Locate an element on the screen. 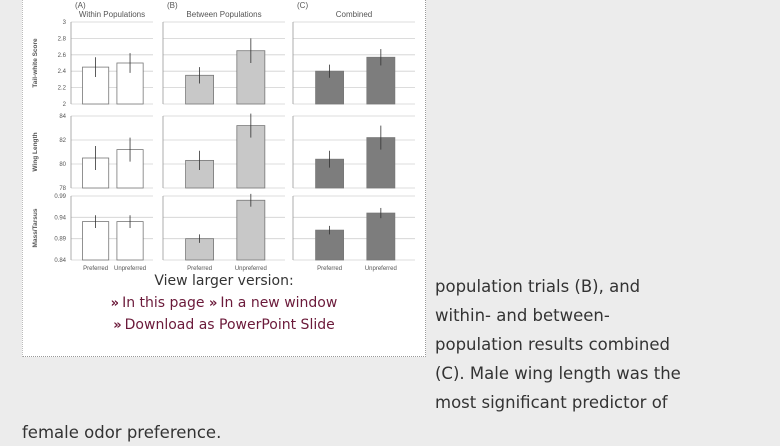  y-tick-label: 84 is located at coordinates (62, 117).